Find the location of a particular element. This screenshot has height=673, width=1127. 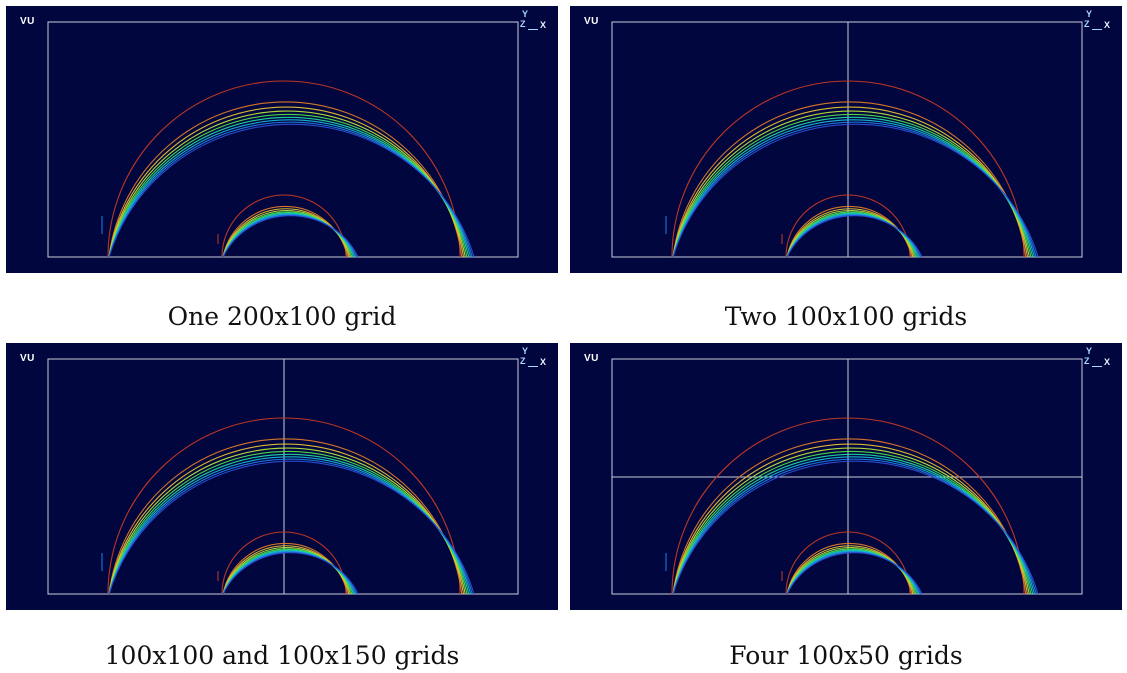

caption-panel-4: Four 100x50 grids is located at coordinates (846, 655).